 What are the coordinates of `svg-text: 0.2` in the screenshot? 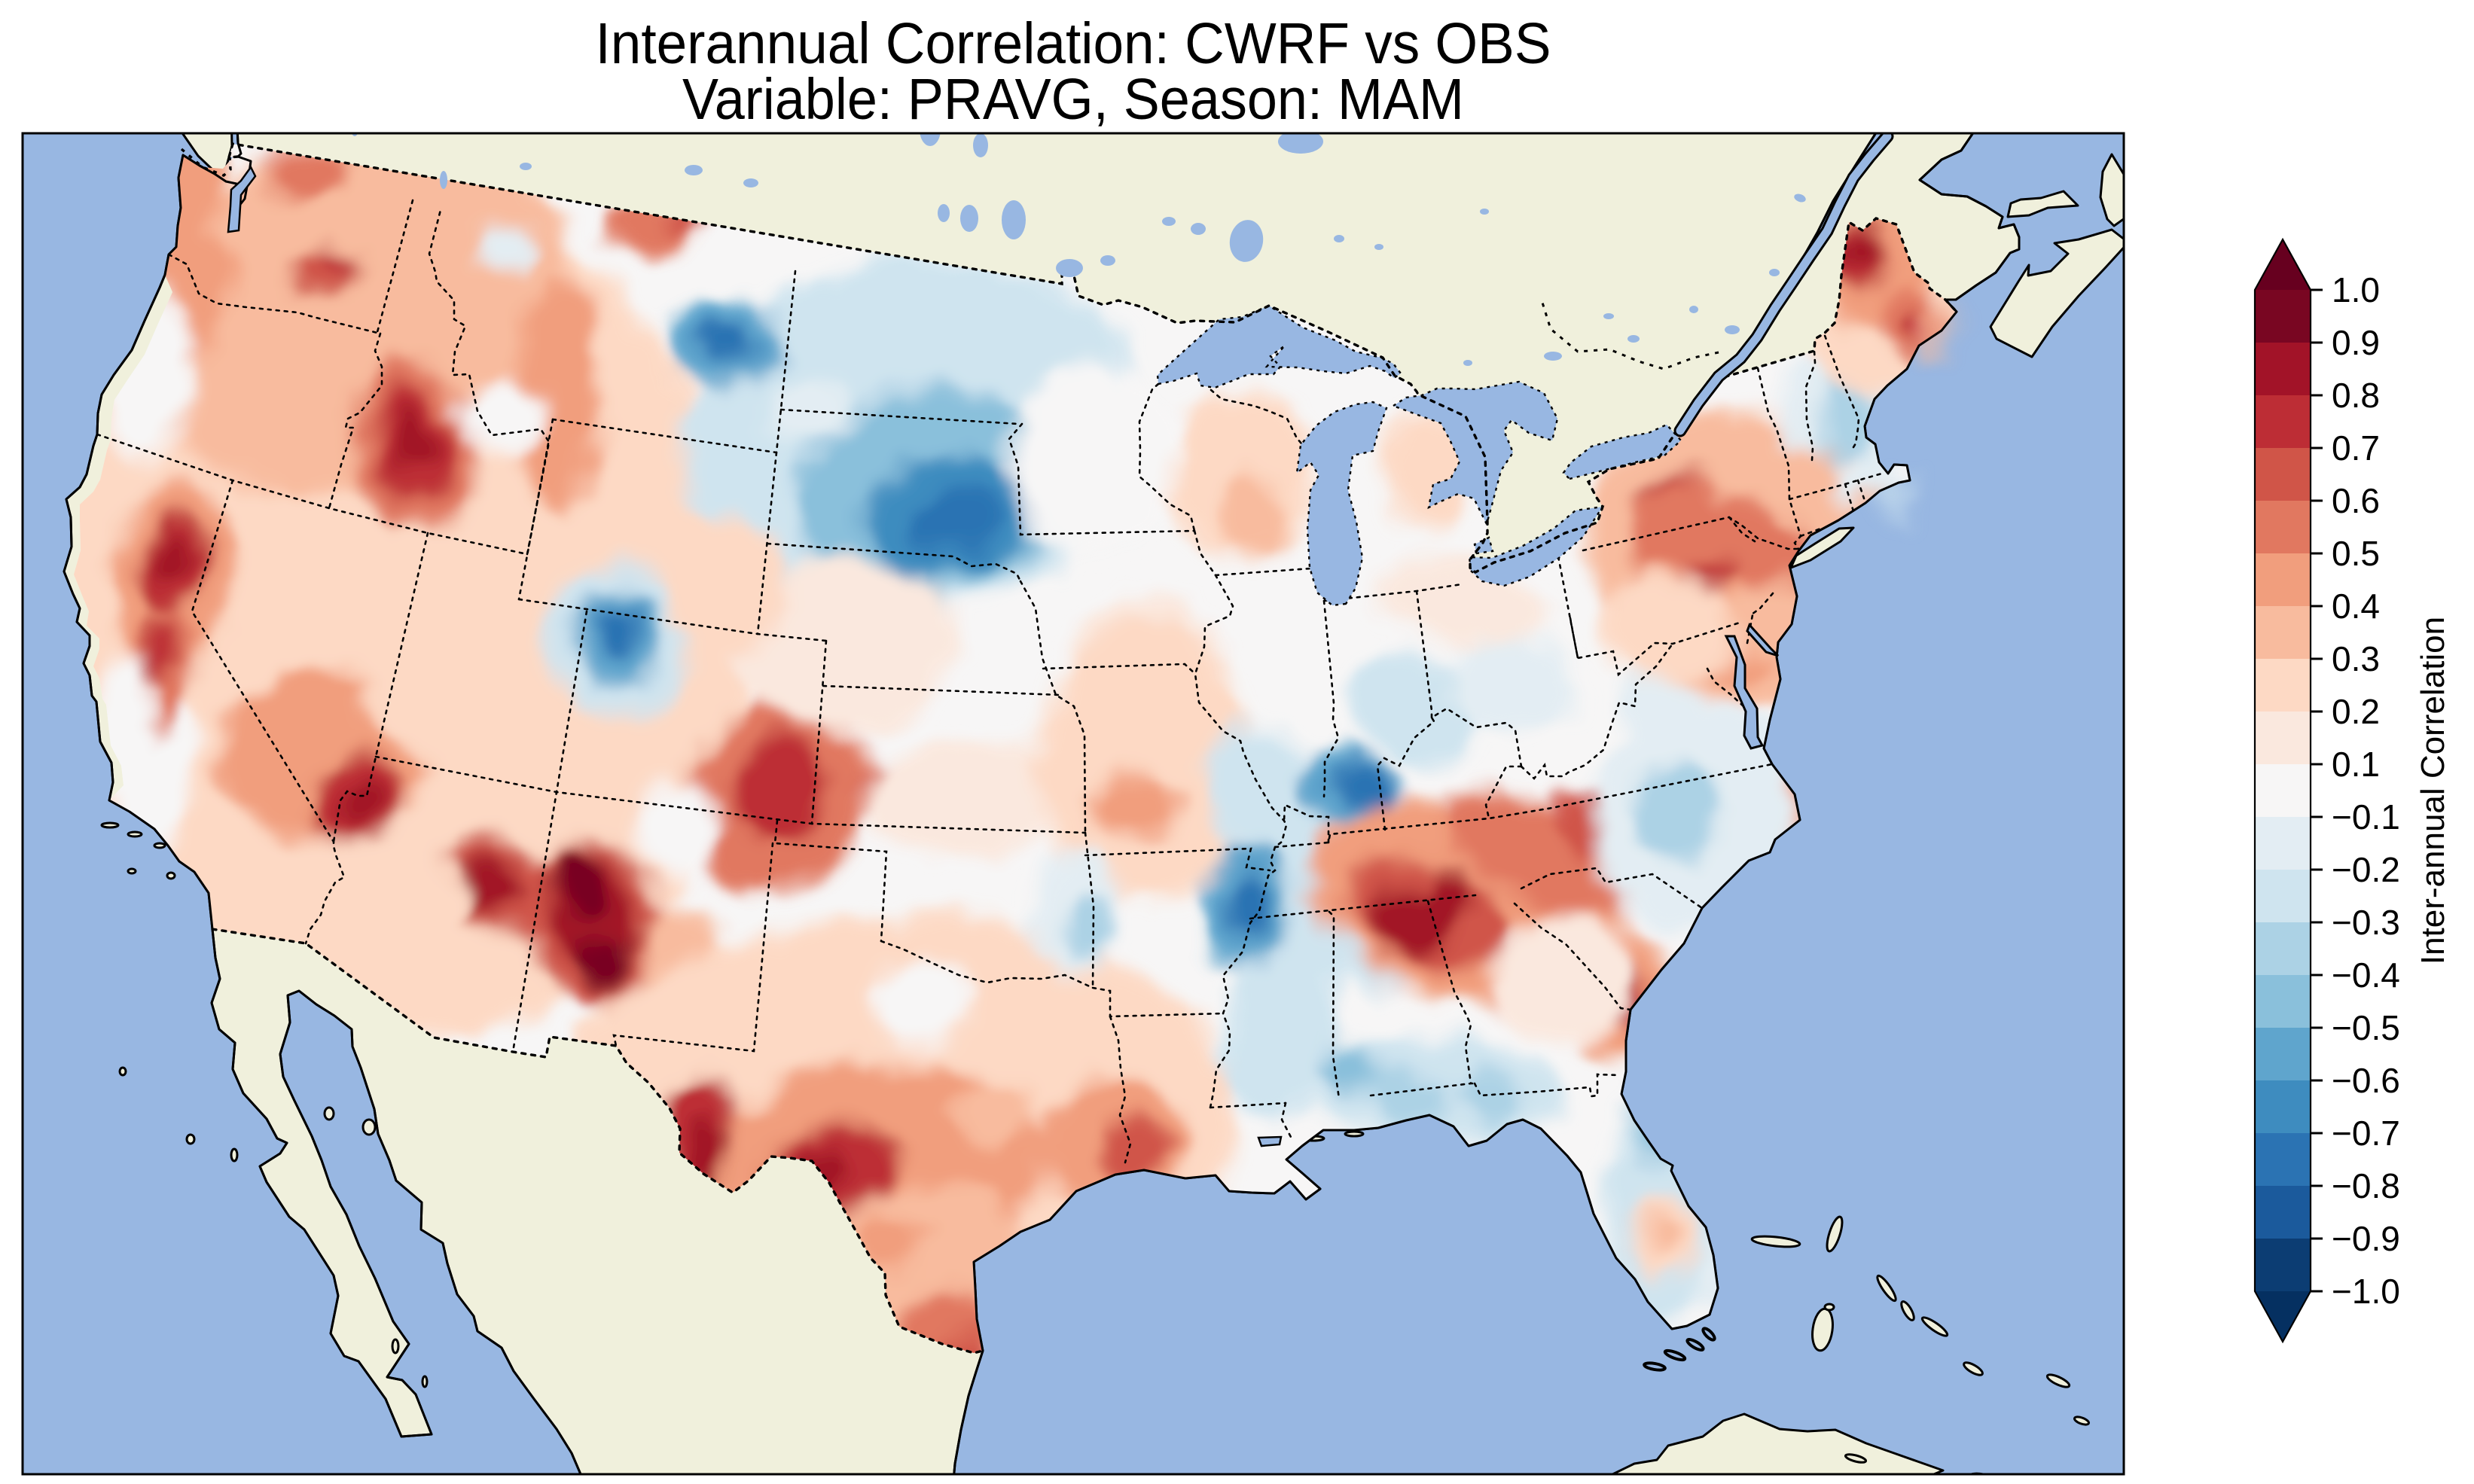 It's located at (2356, 711).